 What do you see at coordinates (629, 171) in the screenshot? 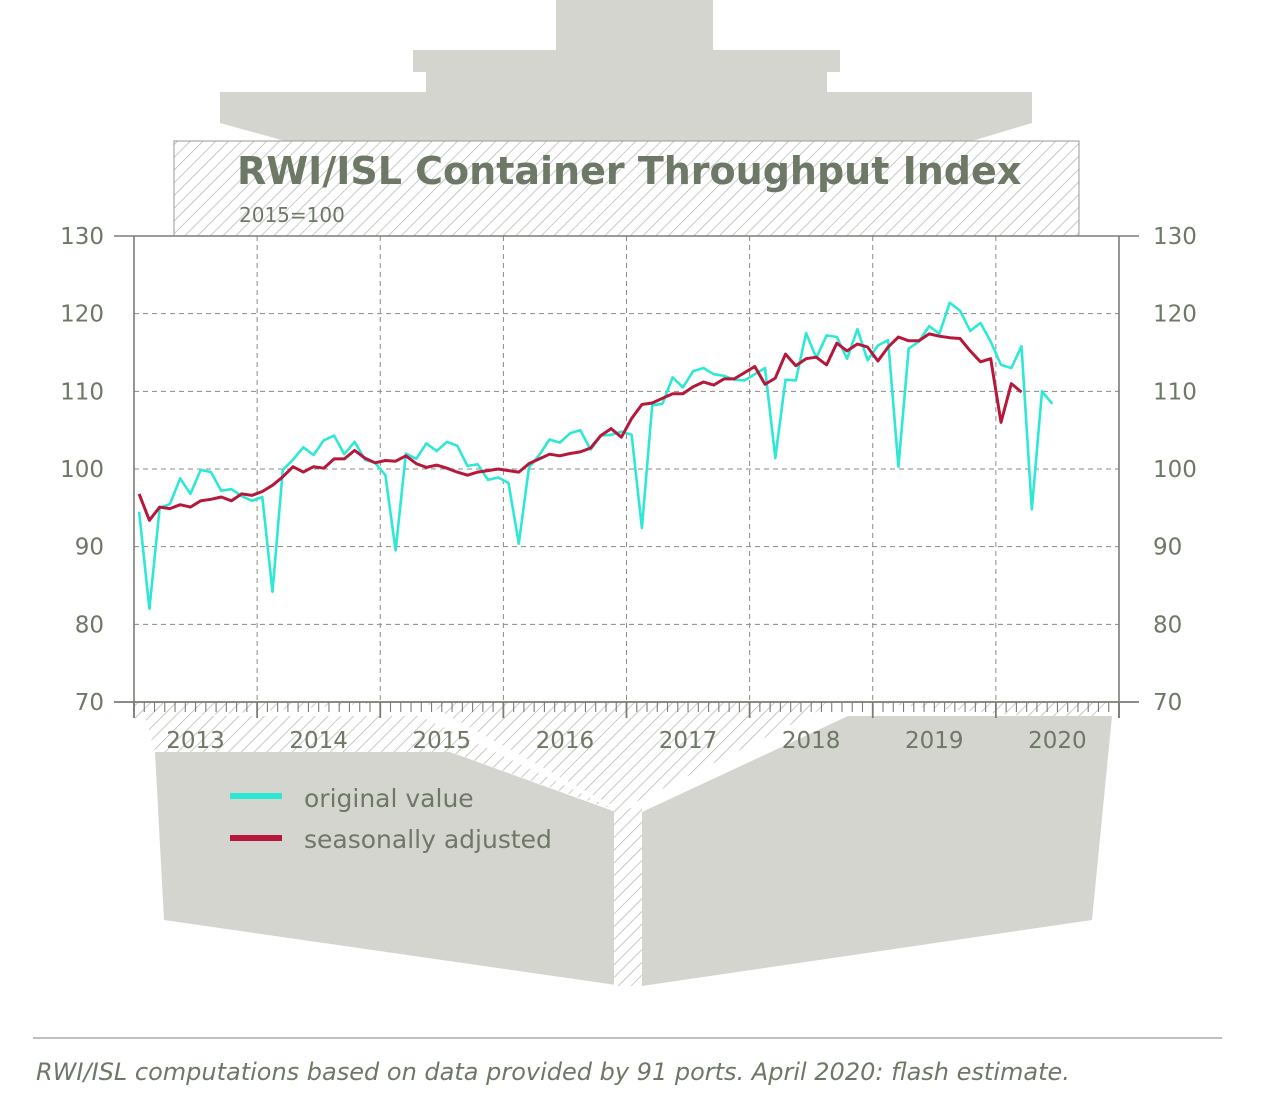
I see `chart-title: RWI/ISL Container Throughput Index` at bounding box center [629, 171].